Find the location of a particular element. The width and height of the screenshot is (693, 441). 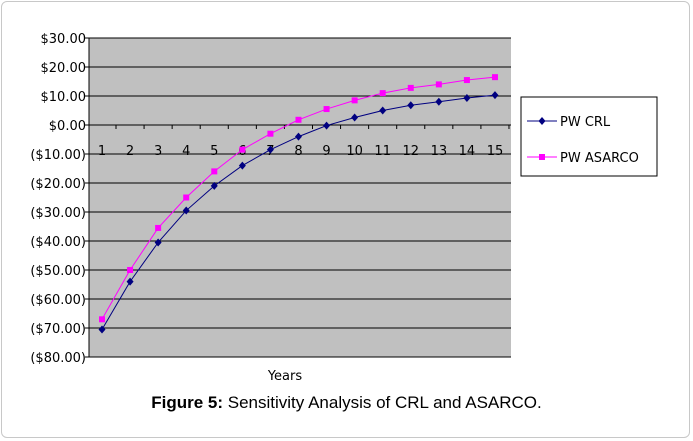

x-tick-label: 13 is located at coordinates (439, 151).